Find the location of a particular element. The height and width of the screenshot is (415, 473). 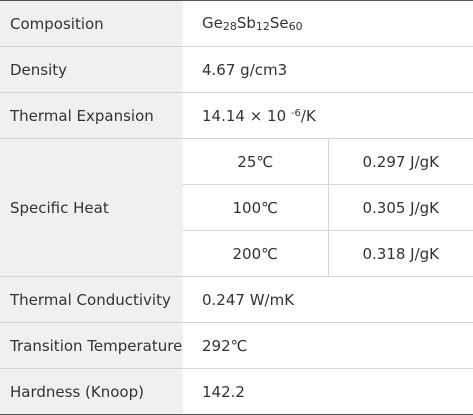

row-label: Thermal Expansion is located at coordinates (91, 115).